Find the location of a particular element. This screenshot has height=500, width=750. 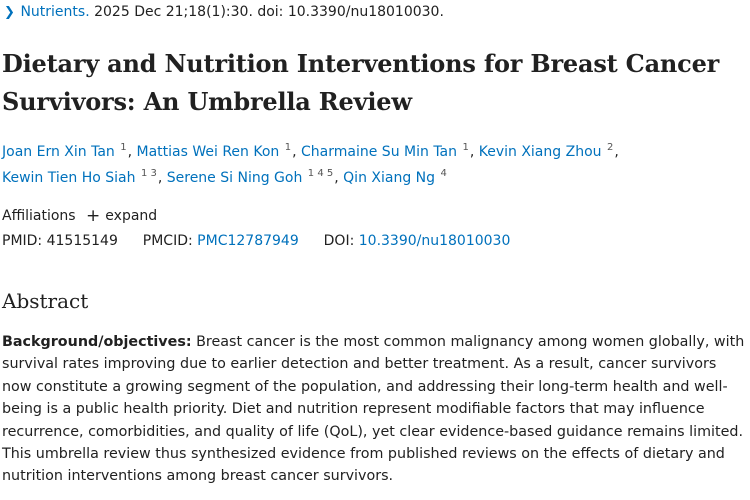

doi-label: DOI: is located at coordinates (339, 241).